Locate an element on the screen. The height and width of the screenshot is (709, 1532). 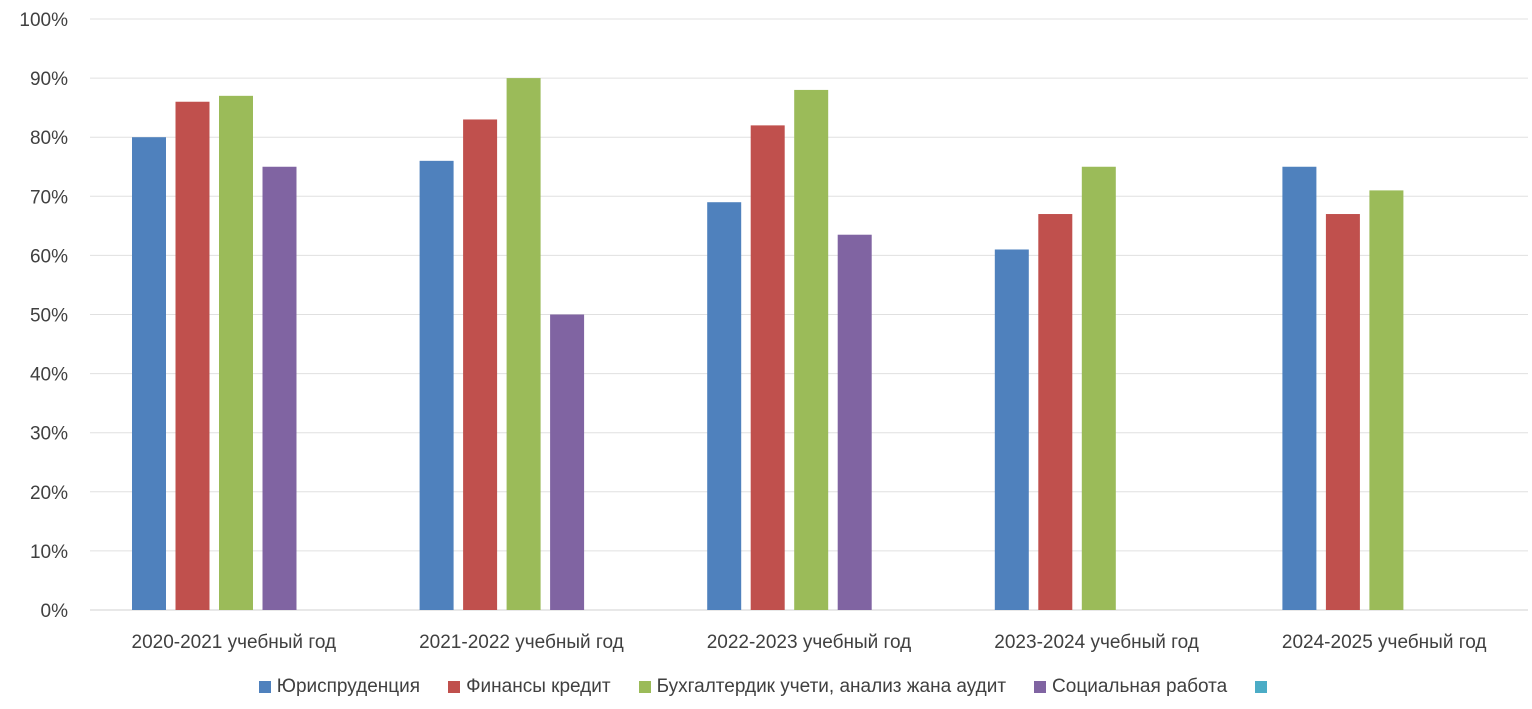
legend-item: Бухгалтердик учети, анализ жана аудит is located at coordinates (822, 687).